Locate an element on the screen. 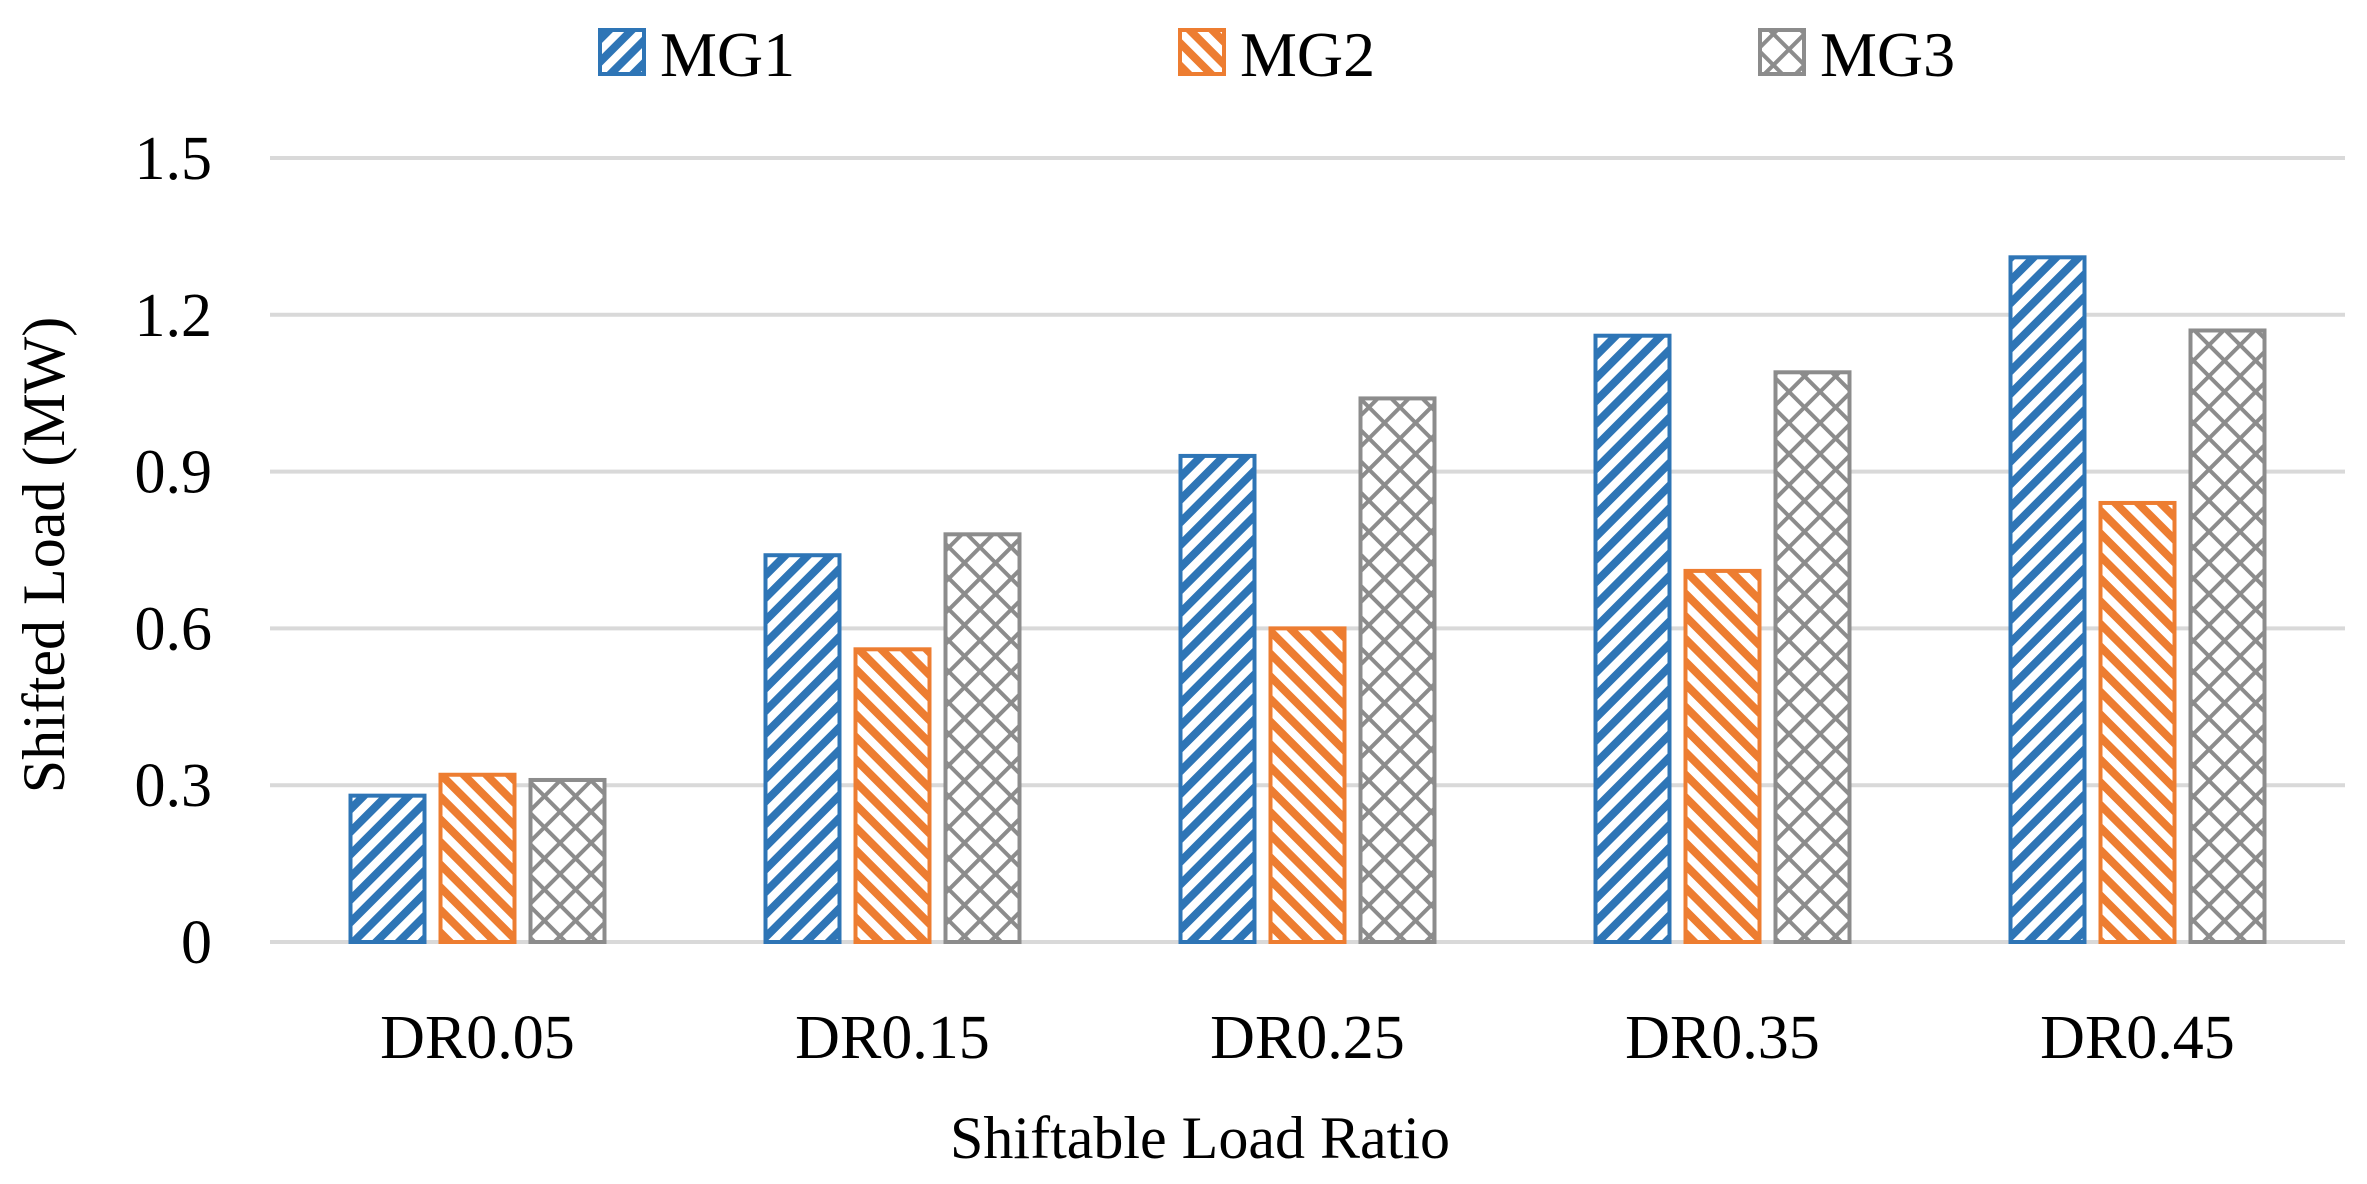  y-tick-label: 0.6 is located at coordinates (174, 629).